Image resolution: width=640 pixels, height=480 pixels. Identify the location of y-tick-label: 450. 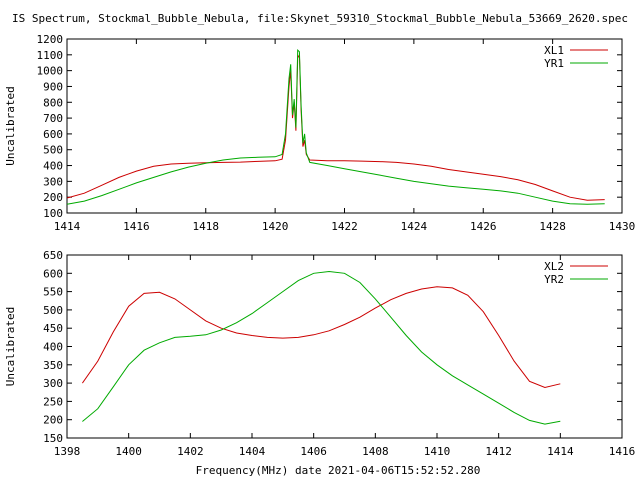
(53, 328).